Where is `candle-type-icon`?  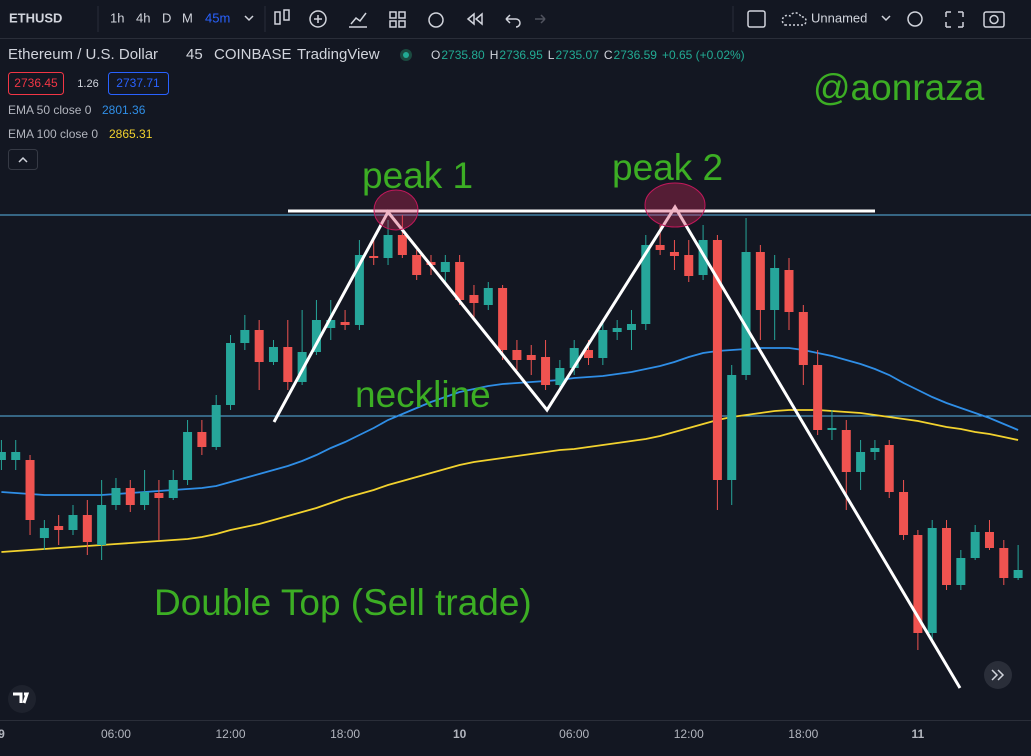
candle-type-icon is located at coordinates (282, 17).